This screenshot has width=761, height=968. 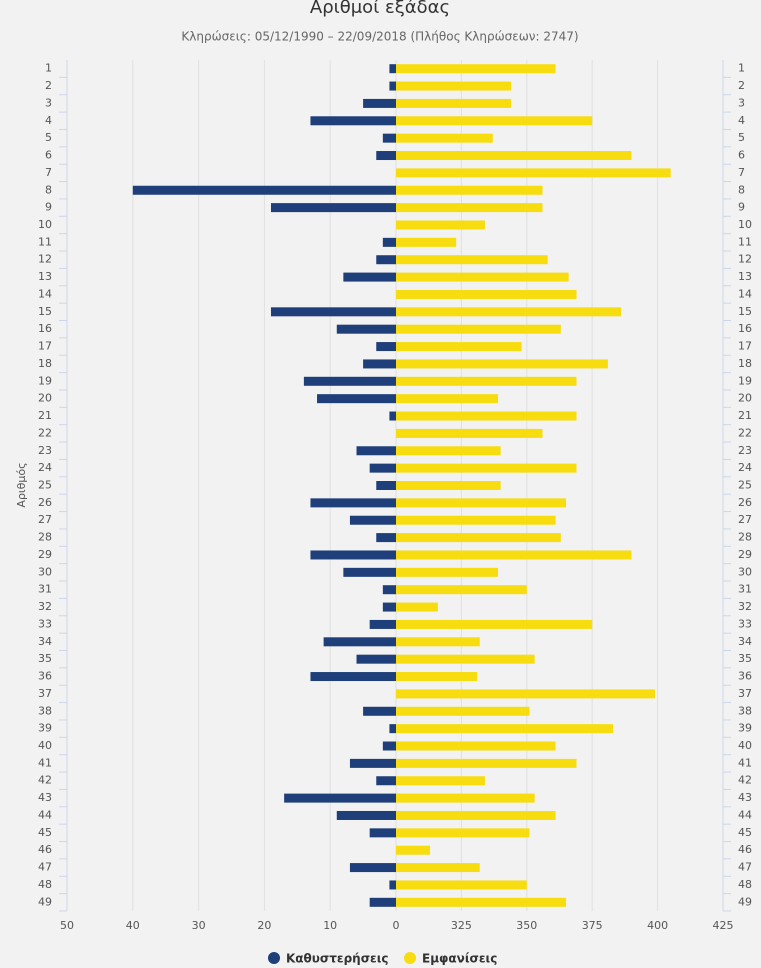 I want to click on y-tick-label: 18, so click(x=745, y=363).